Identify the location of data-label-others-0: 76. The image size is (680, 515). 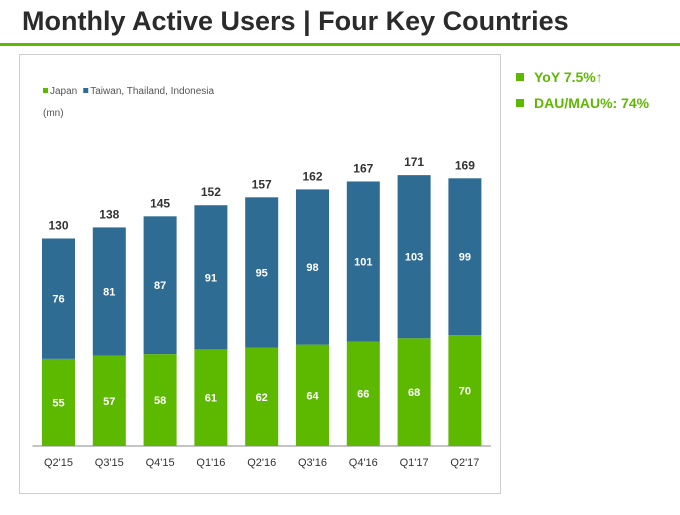
(58, 300).